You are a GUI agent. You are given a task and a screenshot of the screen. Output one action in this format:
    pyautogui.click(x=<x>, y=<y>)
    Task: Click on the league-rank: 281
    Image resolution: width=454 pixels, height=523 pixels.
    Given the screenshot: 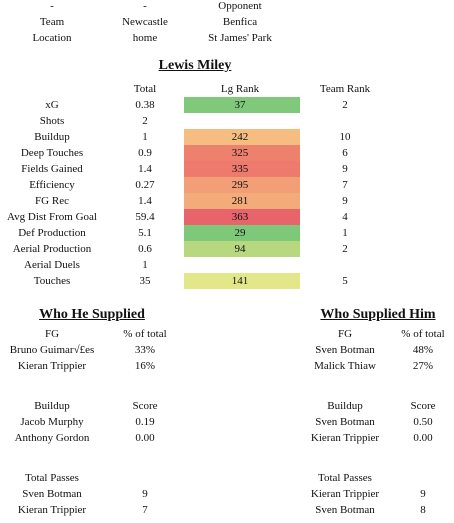 What is the action you would take?
    pyautogui.click(x=240, y=201)
    